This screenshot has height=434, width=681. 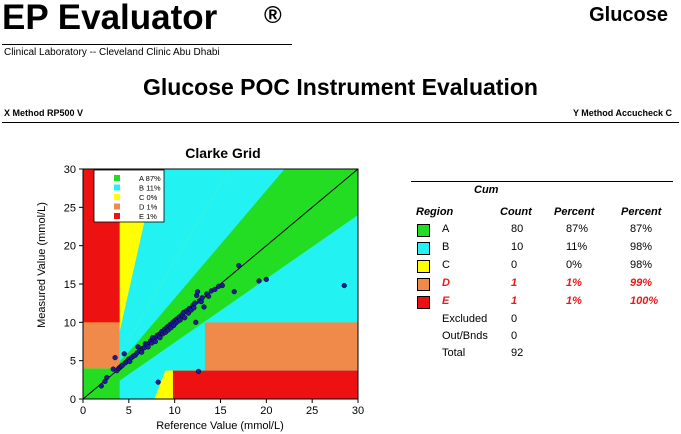 I want to click on region-swatch-a, so click(x=423, y=230).